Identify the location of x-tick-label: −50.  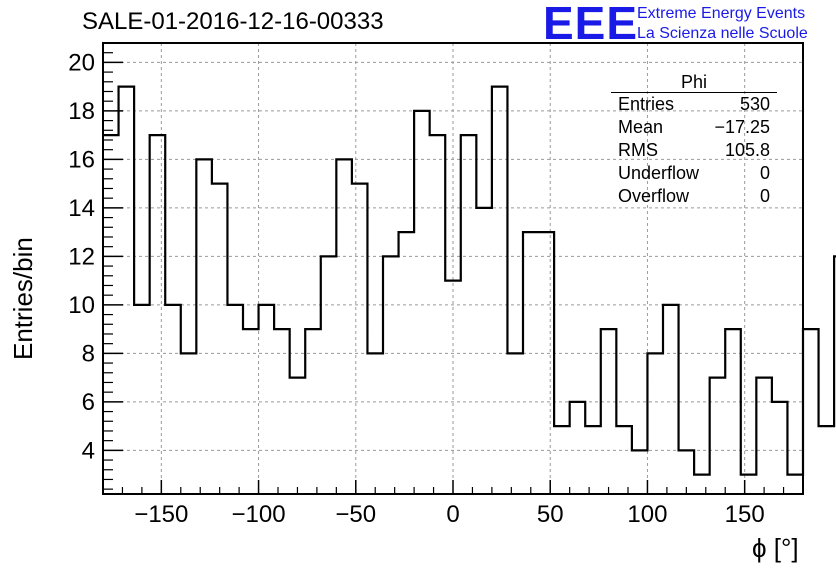
(355, 514).